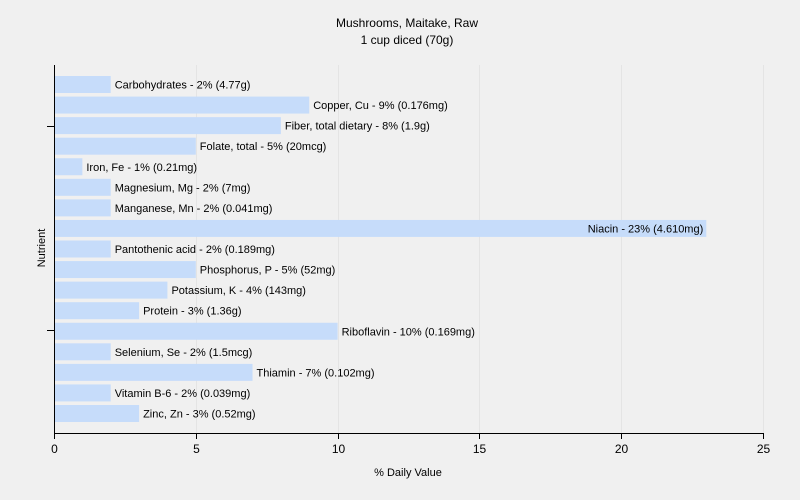  Describe the element at coordinates (199, 415) in the screenshot. I see `bar-label: Zinc, Zn - 3% (0.52mg)` at that location.